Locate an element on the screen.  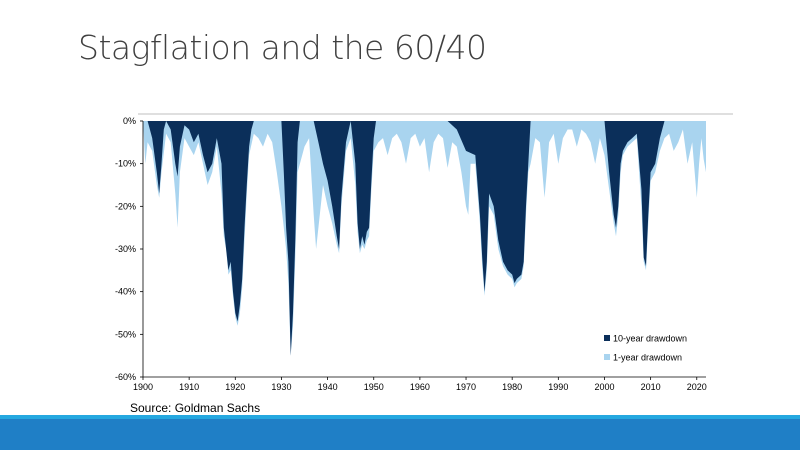
y-tick-label: -30% is located at coordinates (125, 249).